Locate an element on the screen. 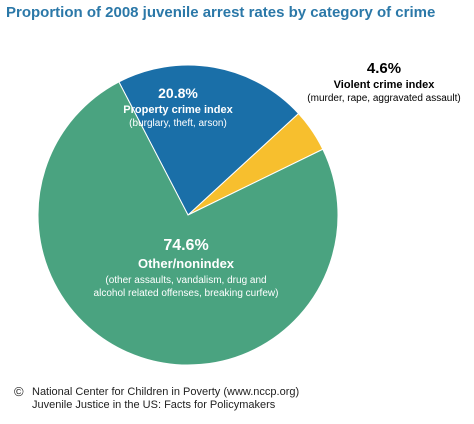 The width and height of the screenshot is (474, 424). other-detail-line-1: (other assaults, vandalism, drug and is located at coordinates (185, 280).